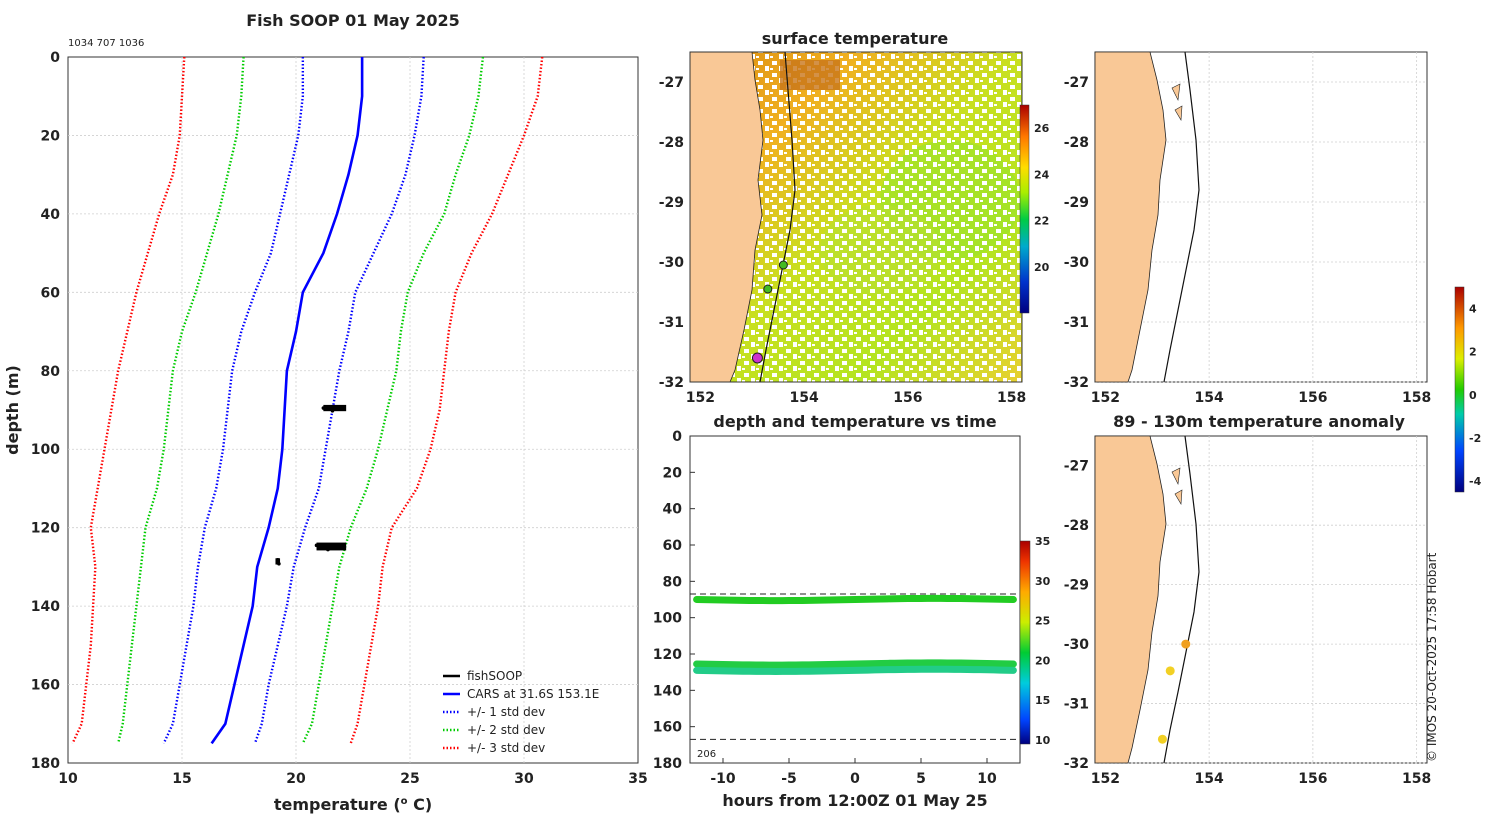 This screenshot has width=1500, height=820. I want to click on time-xtick-label: 0, so click(855, 779).